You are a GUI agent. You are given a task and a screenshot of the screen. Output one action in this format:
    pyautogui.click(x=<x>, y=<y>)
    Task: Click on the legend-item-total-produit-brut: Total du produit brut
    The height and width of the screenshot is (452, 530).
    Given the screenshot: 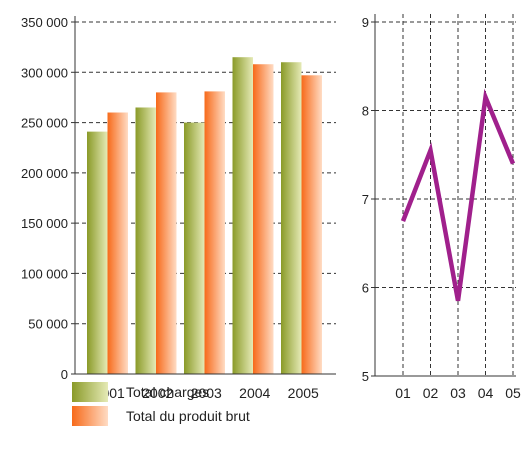 What is the action you would take?
    pyautogui.click(x=222, y=416)
    